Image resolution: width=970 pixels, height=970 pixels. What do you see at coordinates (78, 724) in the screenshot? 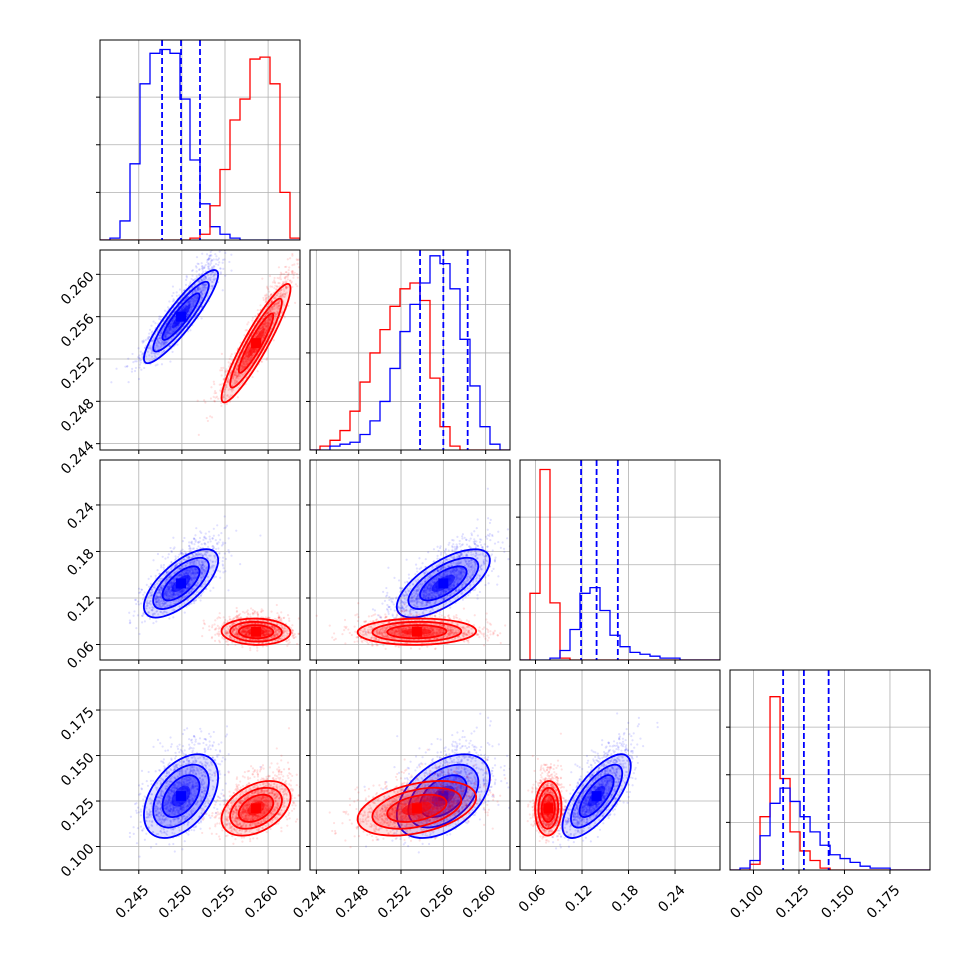
I see `y-tick-label: 0.175` at bounding box center [78, 724].